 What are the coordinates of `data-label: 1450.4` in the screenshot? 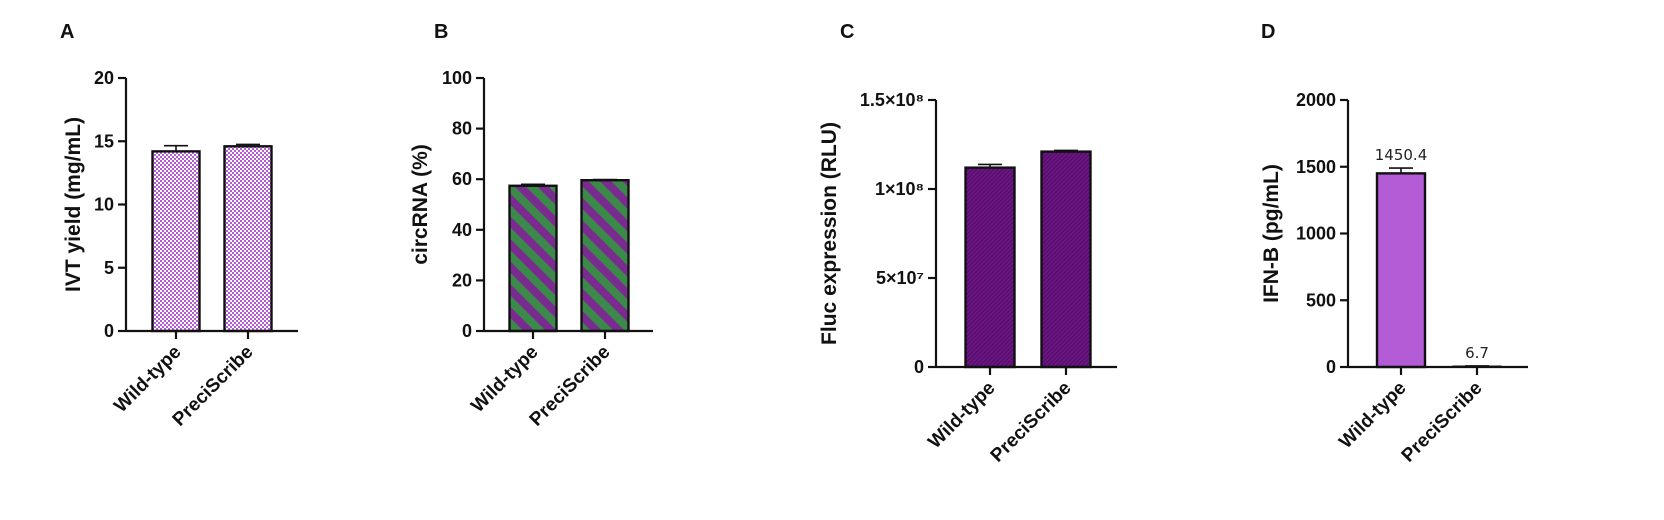 It's located at (1401, 155).